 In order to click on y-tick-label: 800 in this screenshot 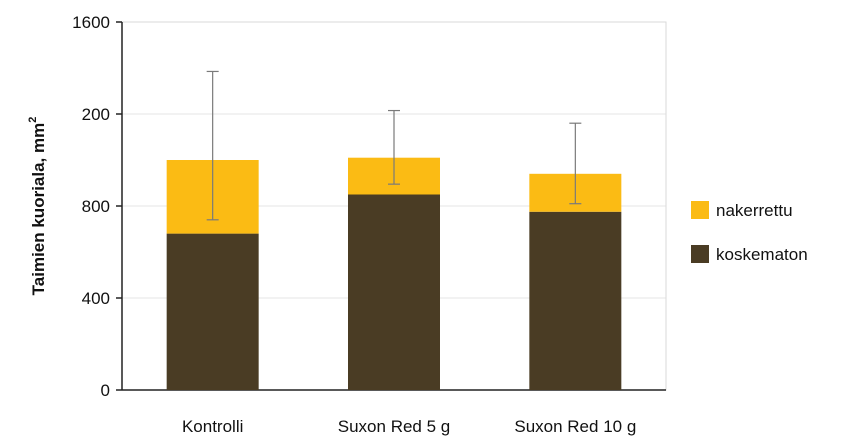, I will do `click(96, 206)`.